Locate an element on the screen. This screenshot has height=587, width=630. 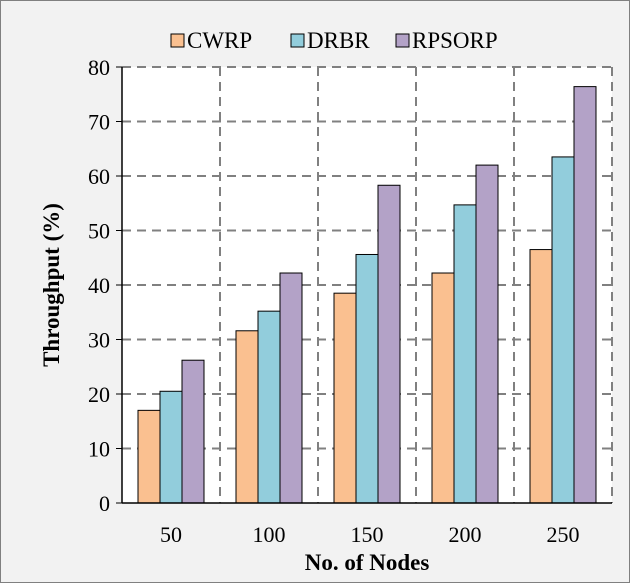
y-tick-label: 30 is located at coordinates (99, 340).